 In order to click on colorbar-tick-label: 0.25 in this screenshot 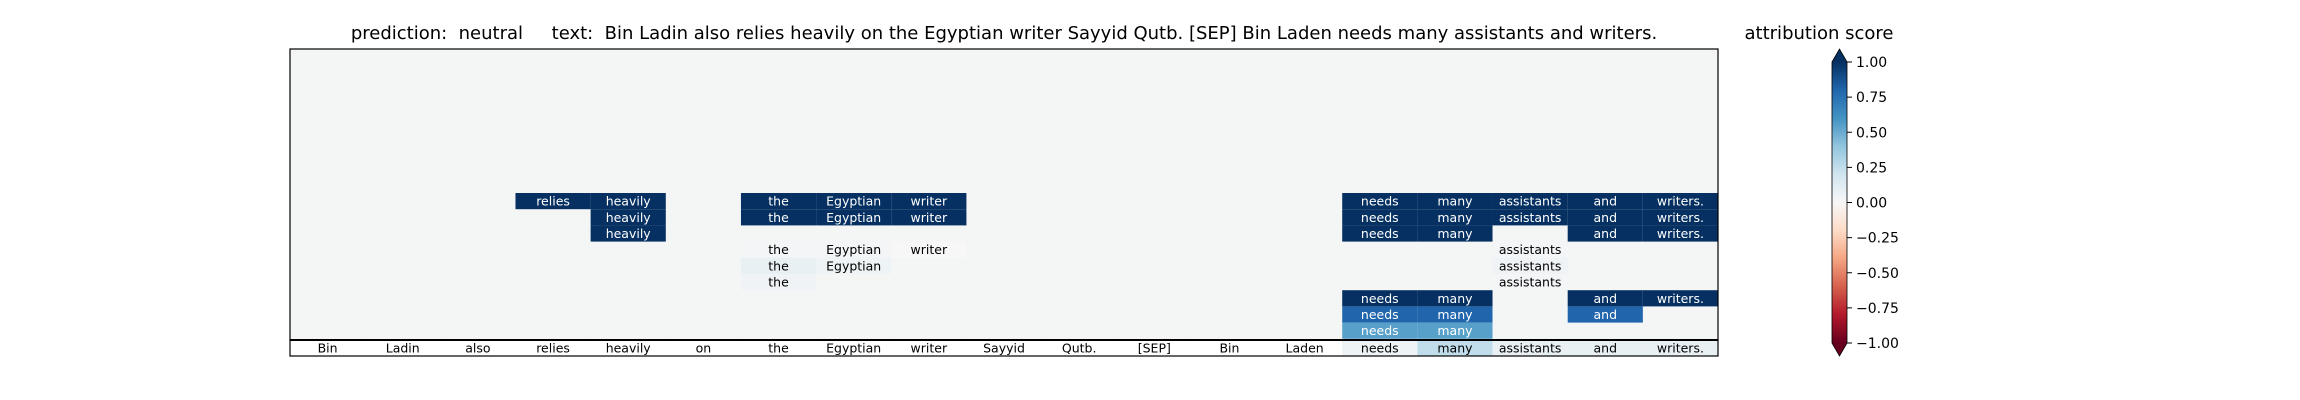, I will do `click(1871, 168)`.